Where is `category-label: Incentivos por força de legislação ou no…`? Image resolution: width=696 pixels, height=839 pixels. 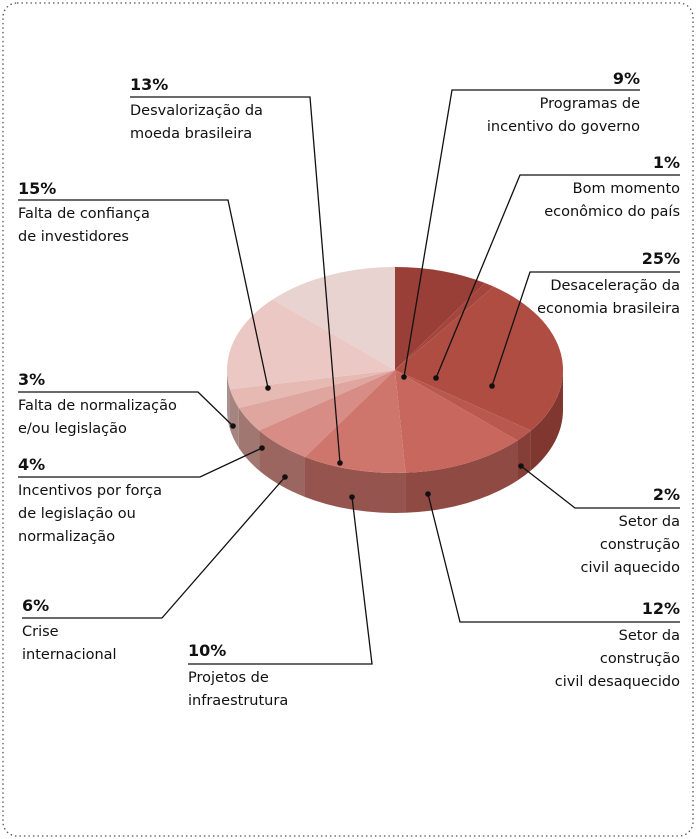
category-label: Incentivos por força de legislação ou no… is located at coordinates (90, 514).